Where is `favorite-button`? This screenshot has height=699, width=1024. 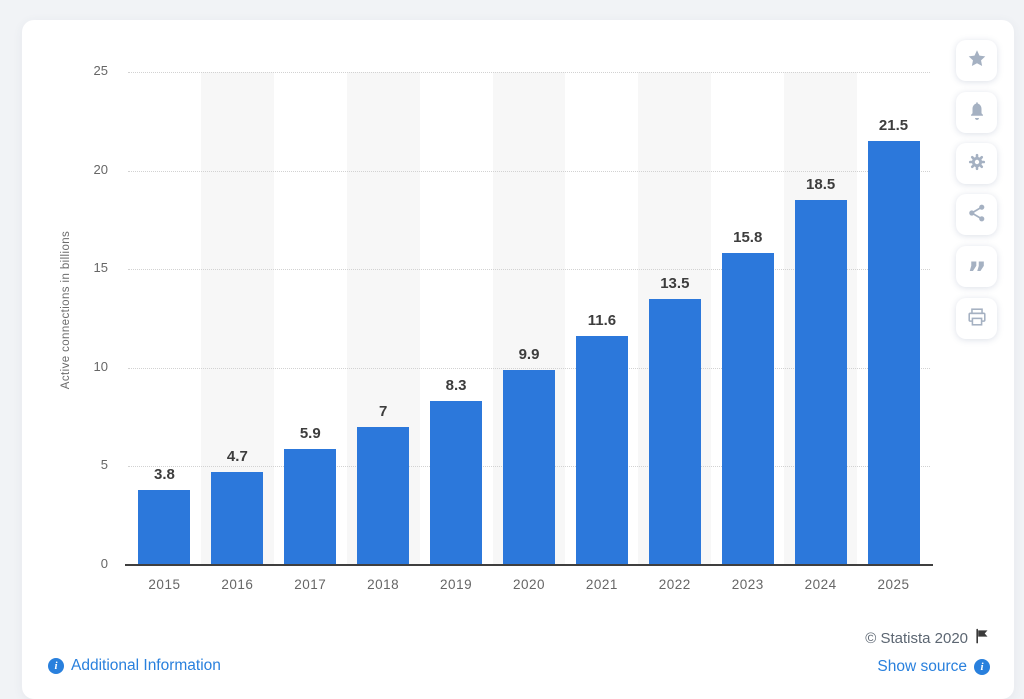
favorite-button is located at coordinates (976, 60).